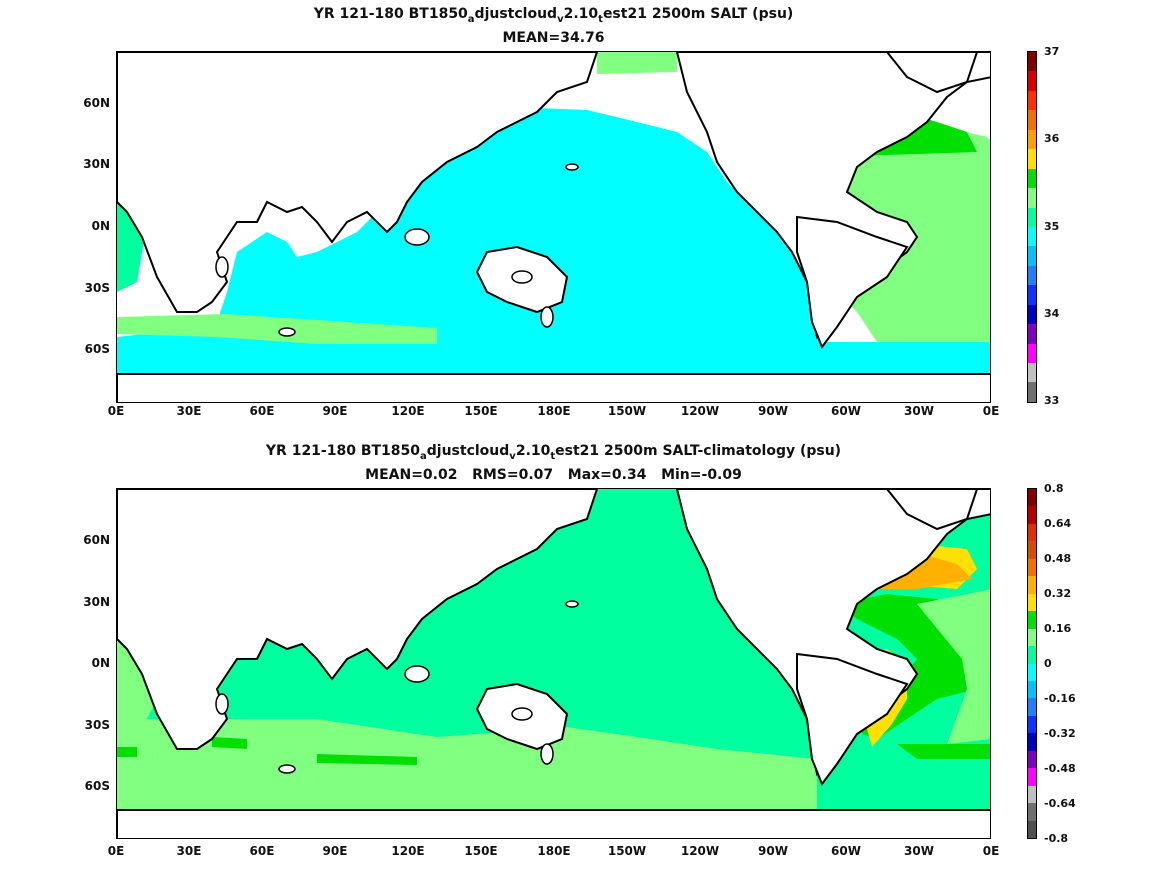 The image size is (1167, 875). What do you see at coordinates (189, 411) in the screenshot?
I see `top-lon-label: 30E` at bounding box center [189, 411].